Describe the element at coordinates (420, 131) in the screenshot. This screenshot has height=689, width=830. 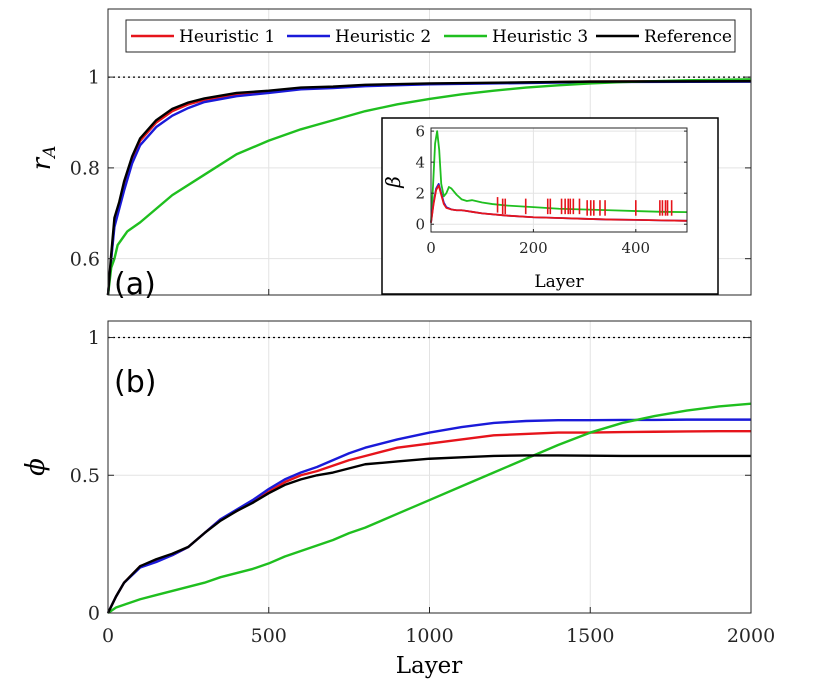
I see `inset-ytick-label: 6` at that location.